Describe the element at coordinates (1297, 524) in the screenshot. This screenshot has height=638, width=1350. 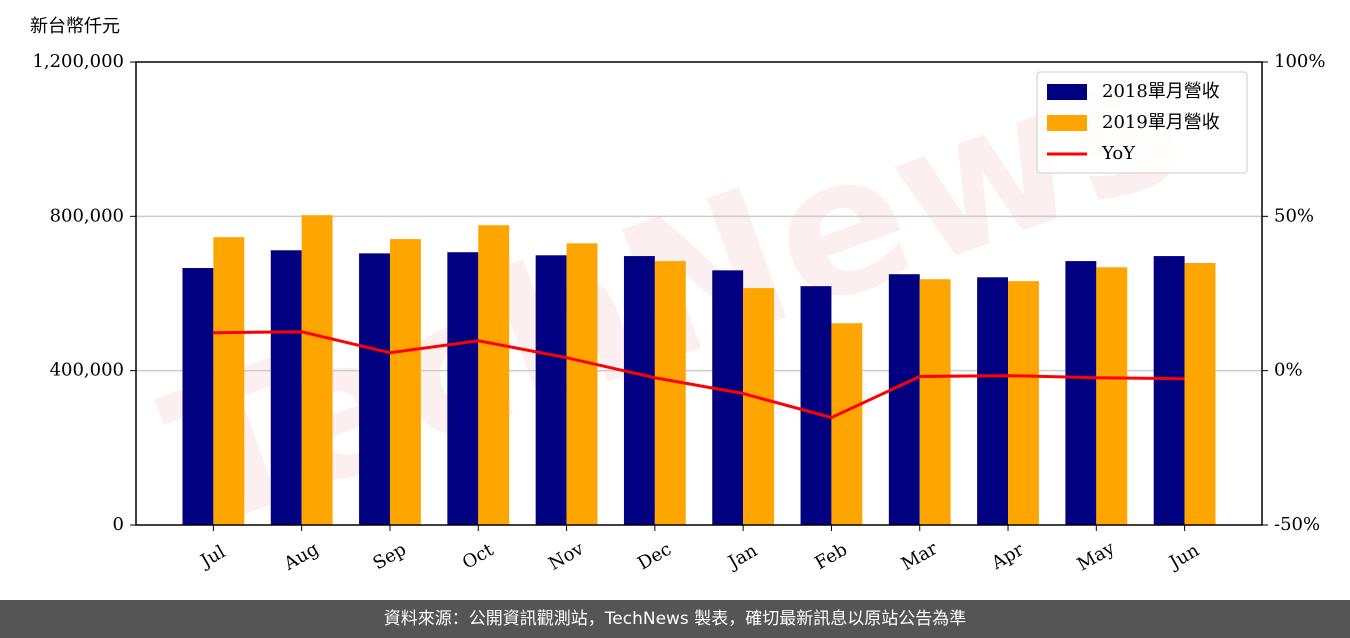
I see `y2-tick-label: -50%` at that location.